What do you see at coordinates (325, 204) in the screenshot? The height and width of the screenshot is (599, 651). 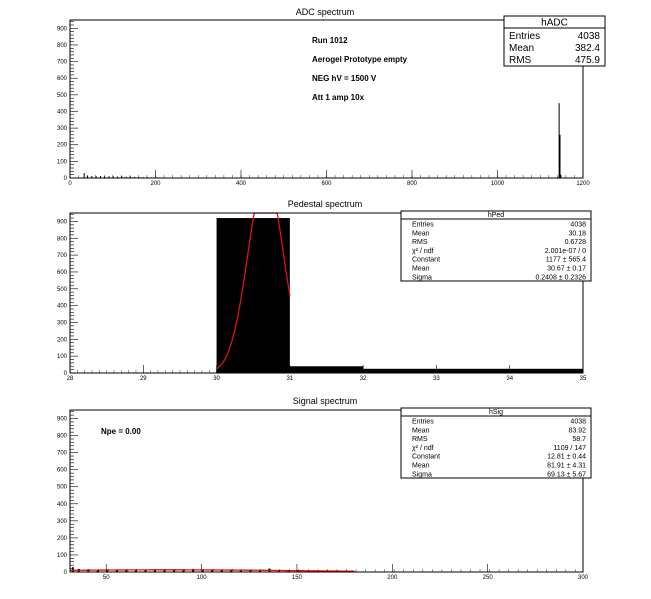 I see `chart-title: Pedestal spectrum` at bounding box center [325, 204].